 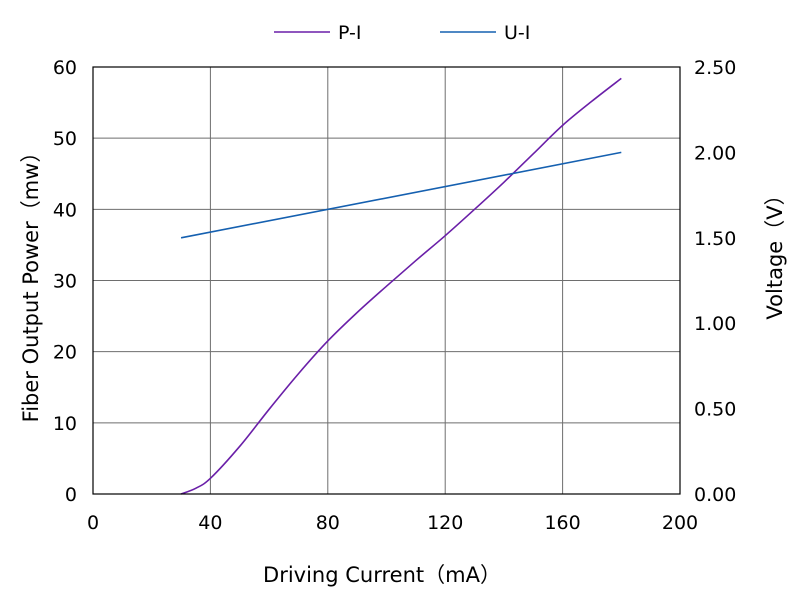 I want to click on y-left-tick-label: 60, so click(x=65, y=68).